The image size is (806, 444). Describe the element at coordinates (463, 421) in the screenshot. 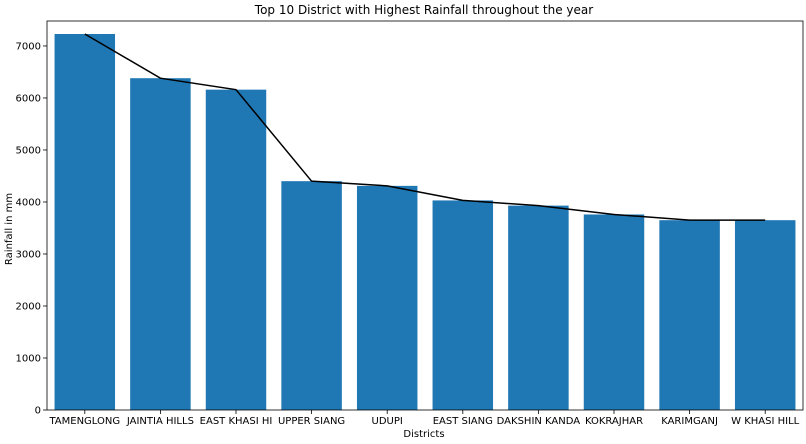

I see `x-tick-label: EAST SIANG` at that location.